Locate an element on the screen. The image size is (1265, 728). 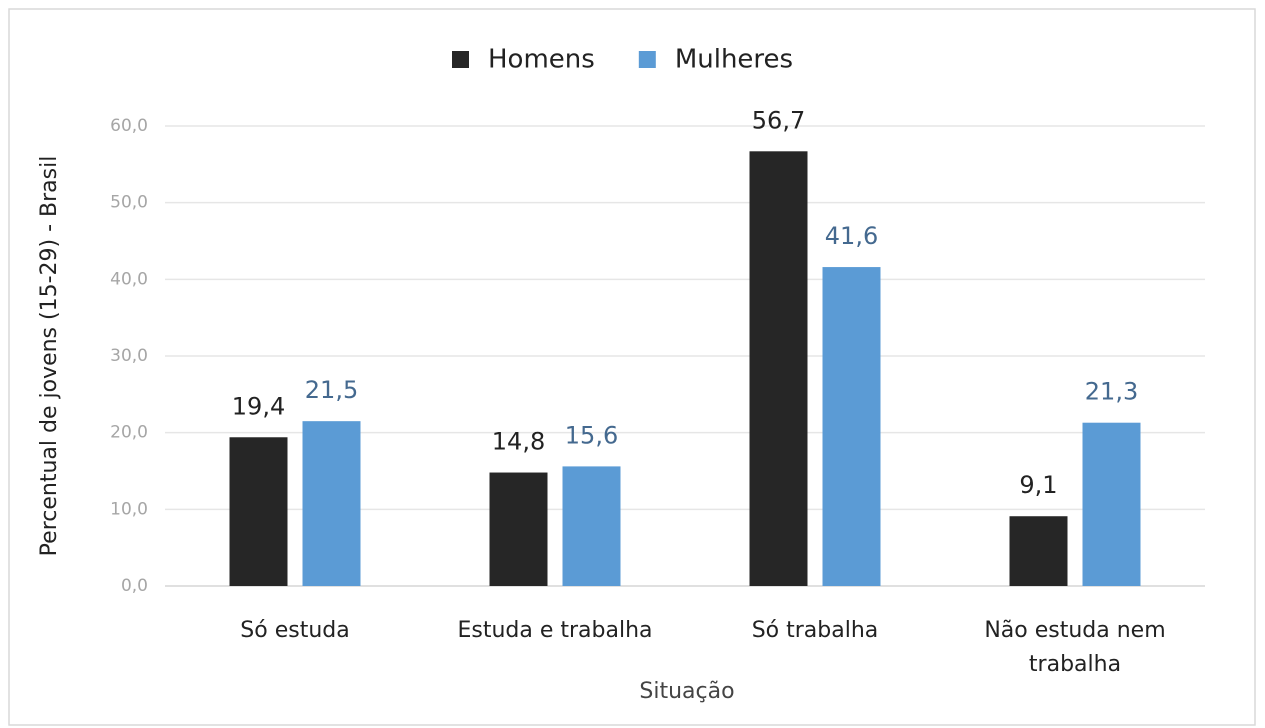
value-label: 21,3 is located at coordinates (1111, 392).